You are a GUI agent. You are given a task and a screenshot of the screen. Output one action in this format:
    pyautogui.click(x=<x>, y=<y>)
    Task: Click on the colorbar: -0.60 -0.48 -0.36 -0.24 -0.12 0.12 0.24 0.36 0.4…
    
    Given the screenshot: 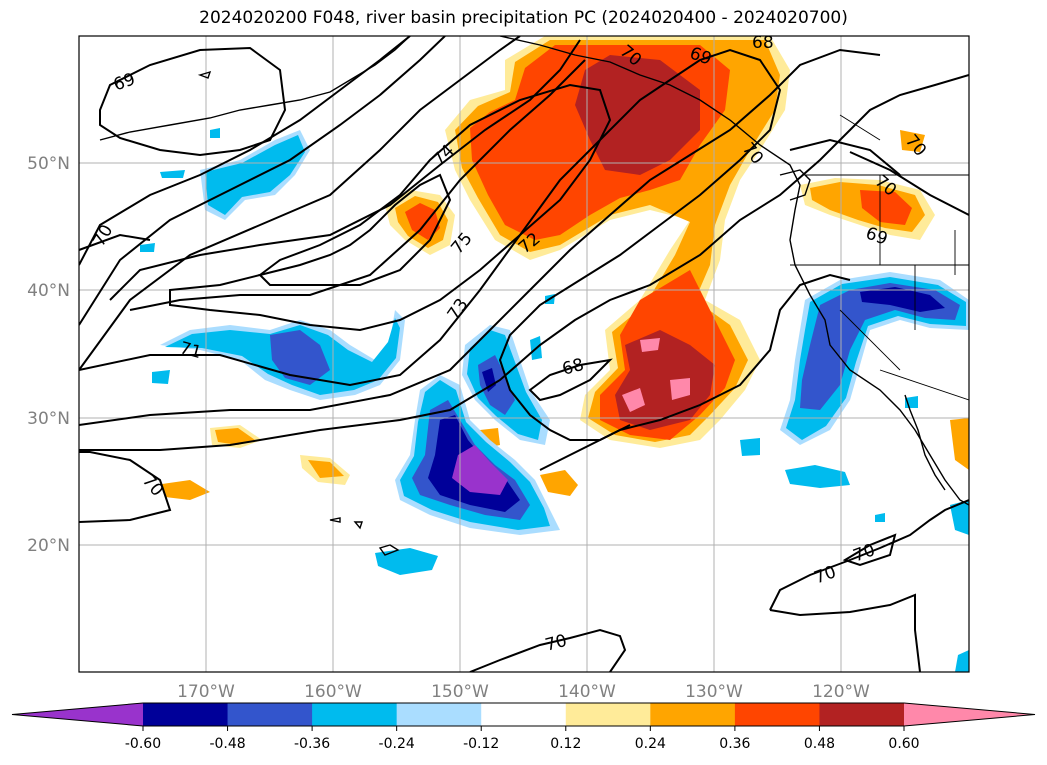 What is the action you would take?
    pyautogui.click(x=523, y=727)
    